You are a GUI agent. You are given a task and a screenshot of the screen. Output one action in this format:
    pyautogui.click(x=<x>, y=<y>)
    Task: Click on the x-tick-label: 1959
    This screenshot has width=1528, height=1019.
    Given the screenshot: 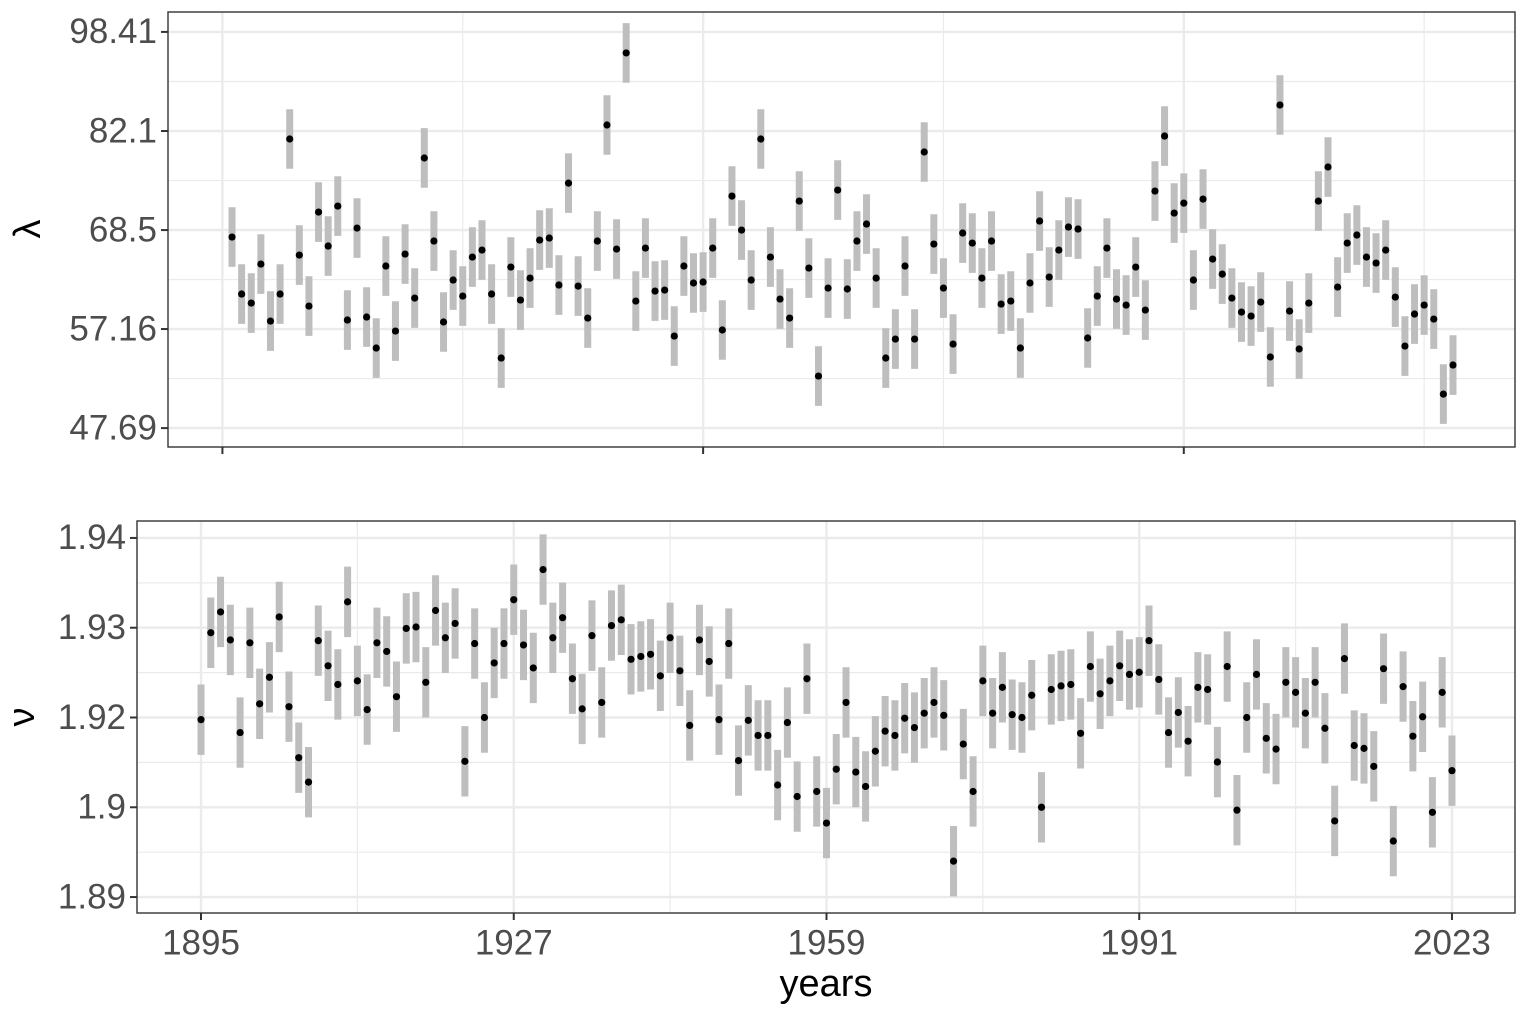 What is the action you would take?
    pyautogui.click(x=827, y=942)
    